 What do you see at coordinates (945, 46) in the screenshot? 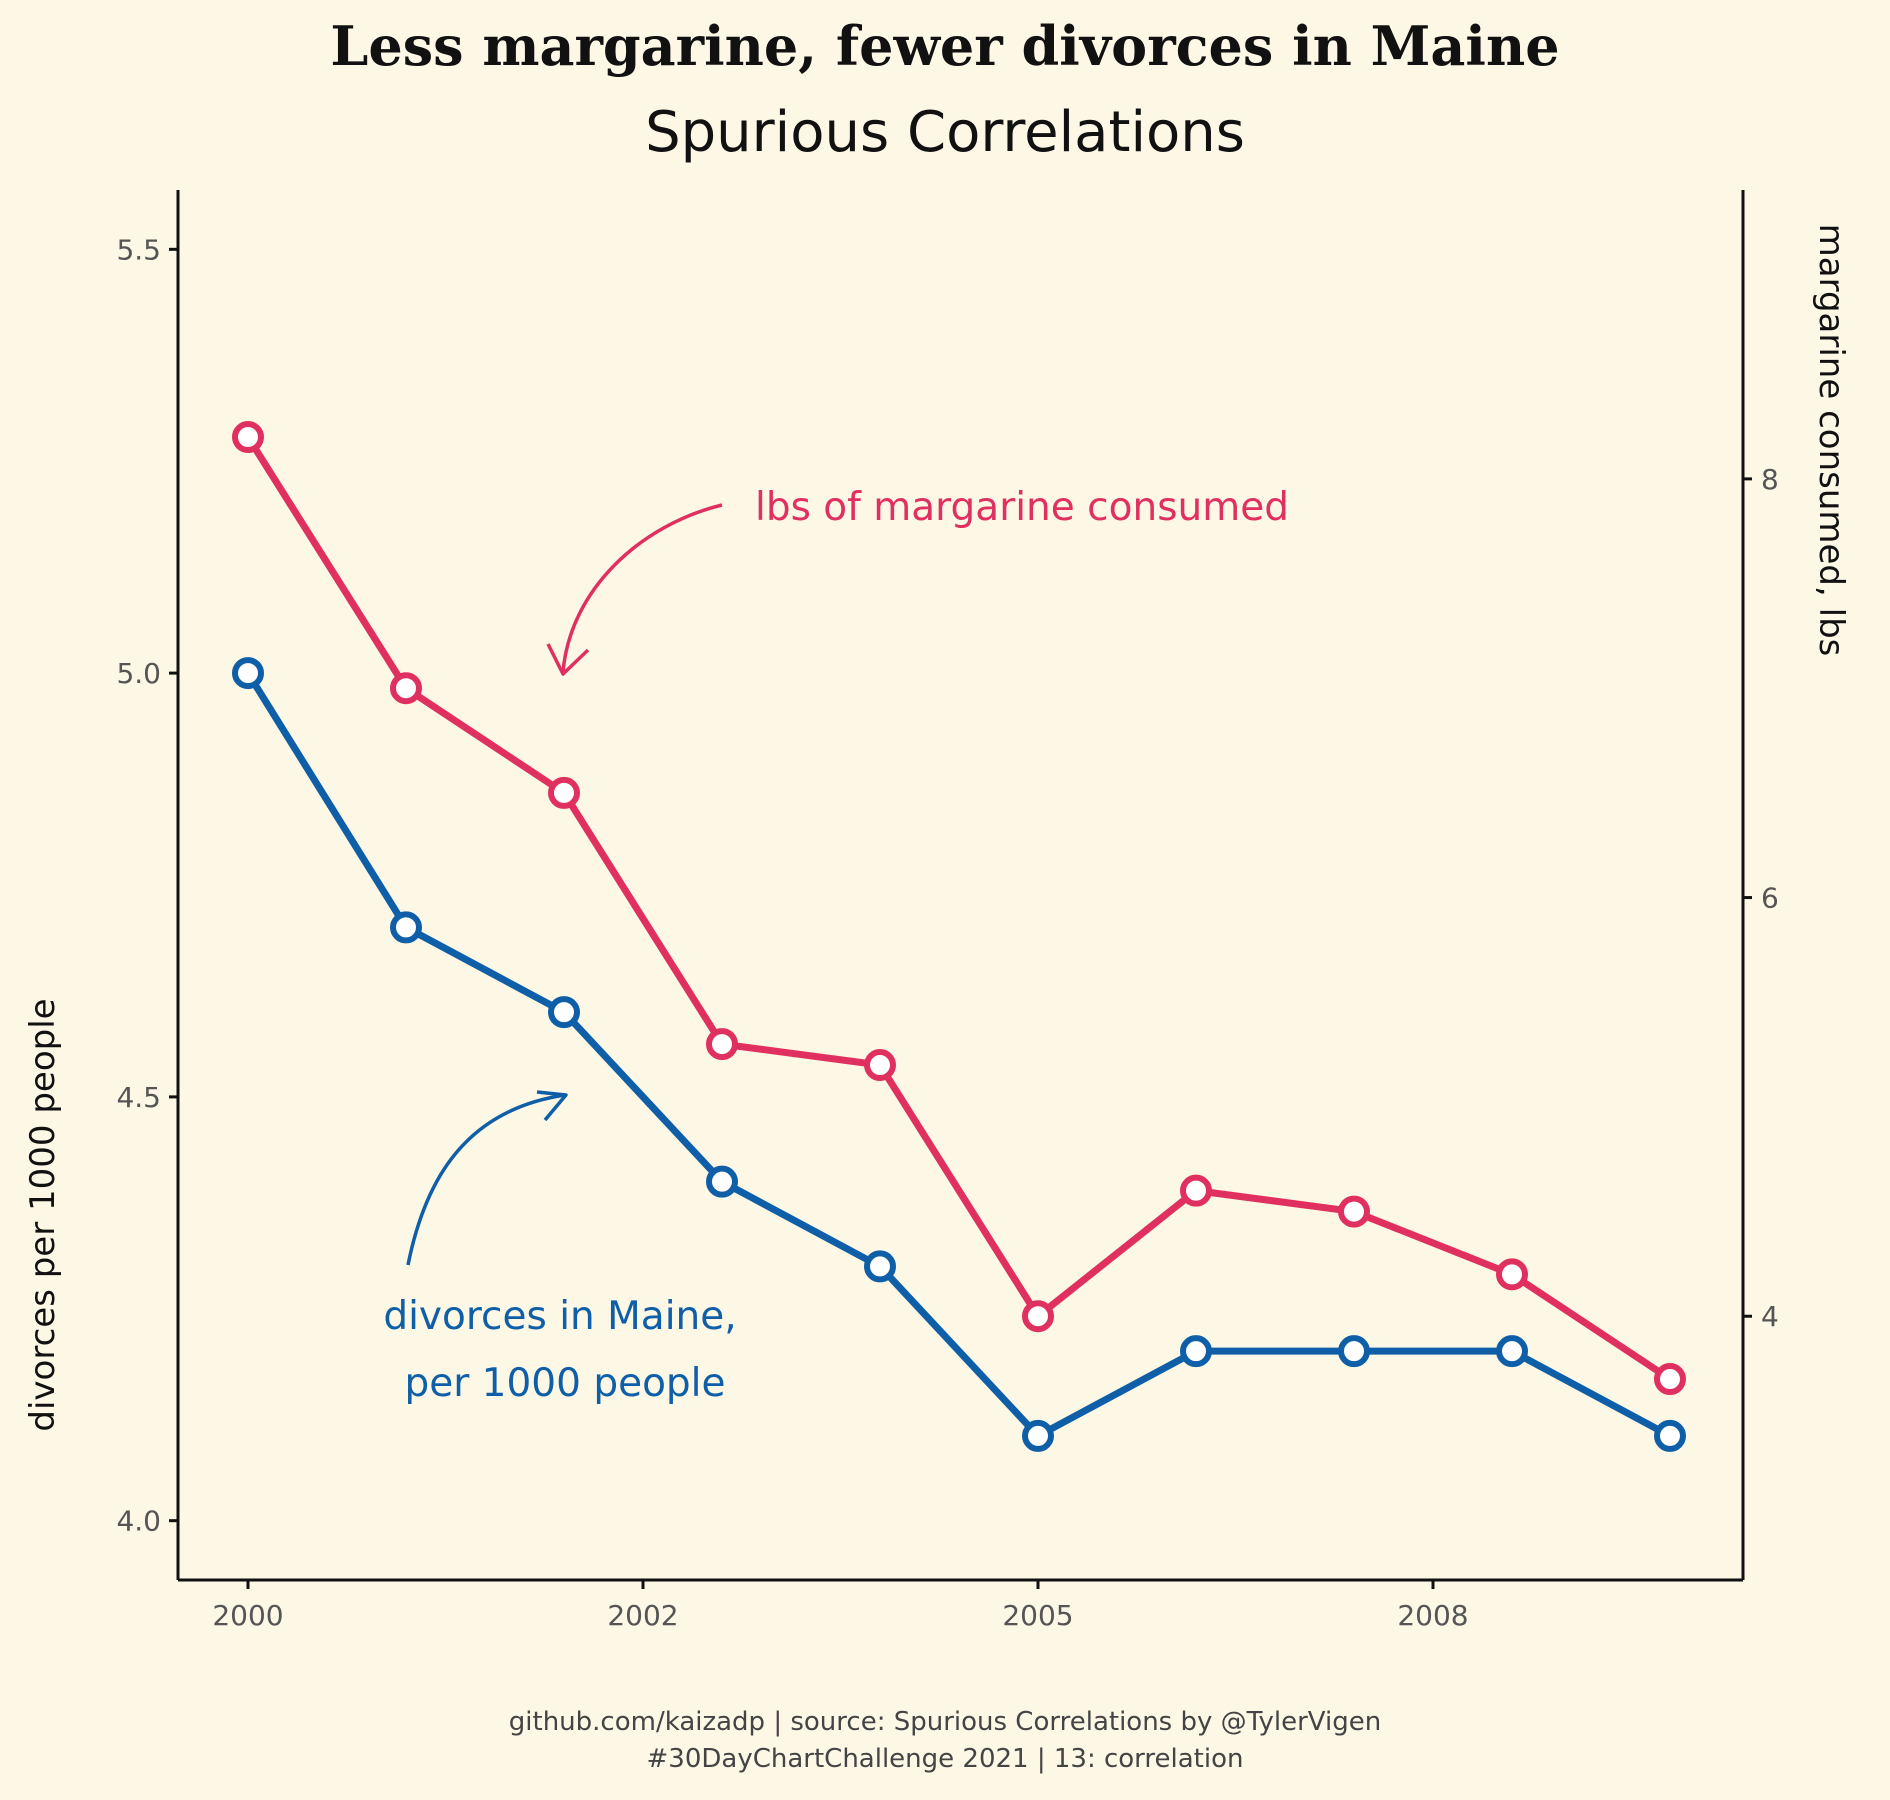
I see `chart-title: Less margarine, fewer divorces in Maine` at bounding box center [945, 46].